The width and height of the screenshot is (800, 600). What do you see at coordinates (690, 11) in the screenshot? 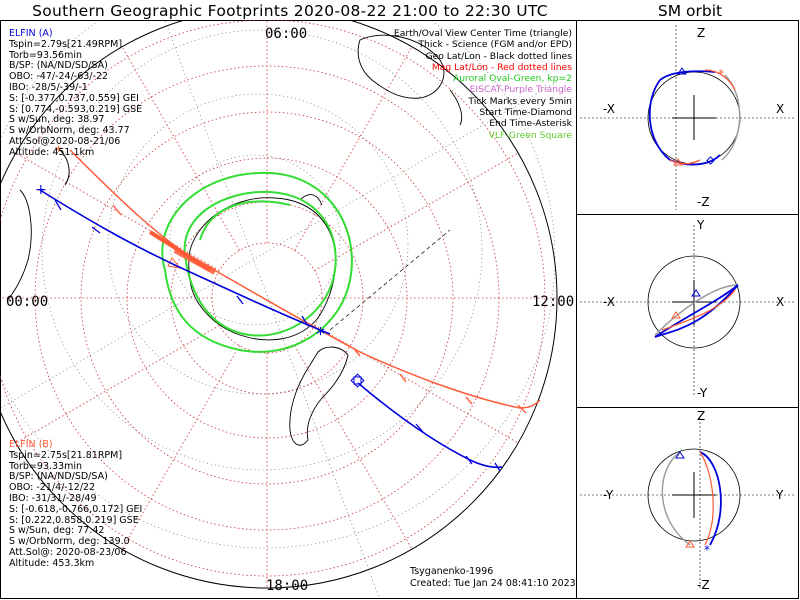
I see `orbit-title: SM orbit` at bounding box center [690, 11].